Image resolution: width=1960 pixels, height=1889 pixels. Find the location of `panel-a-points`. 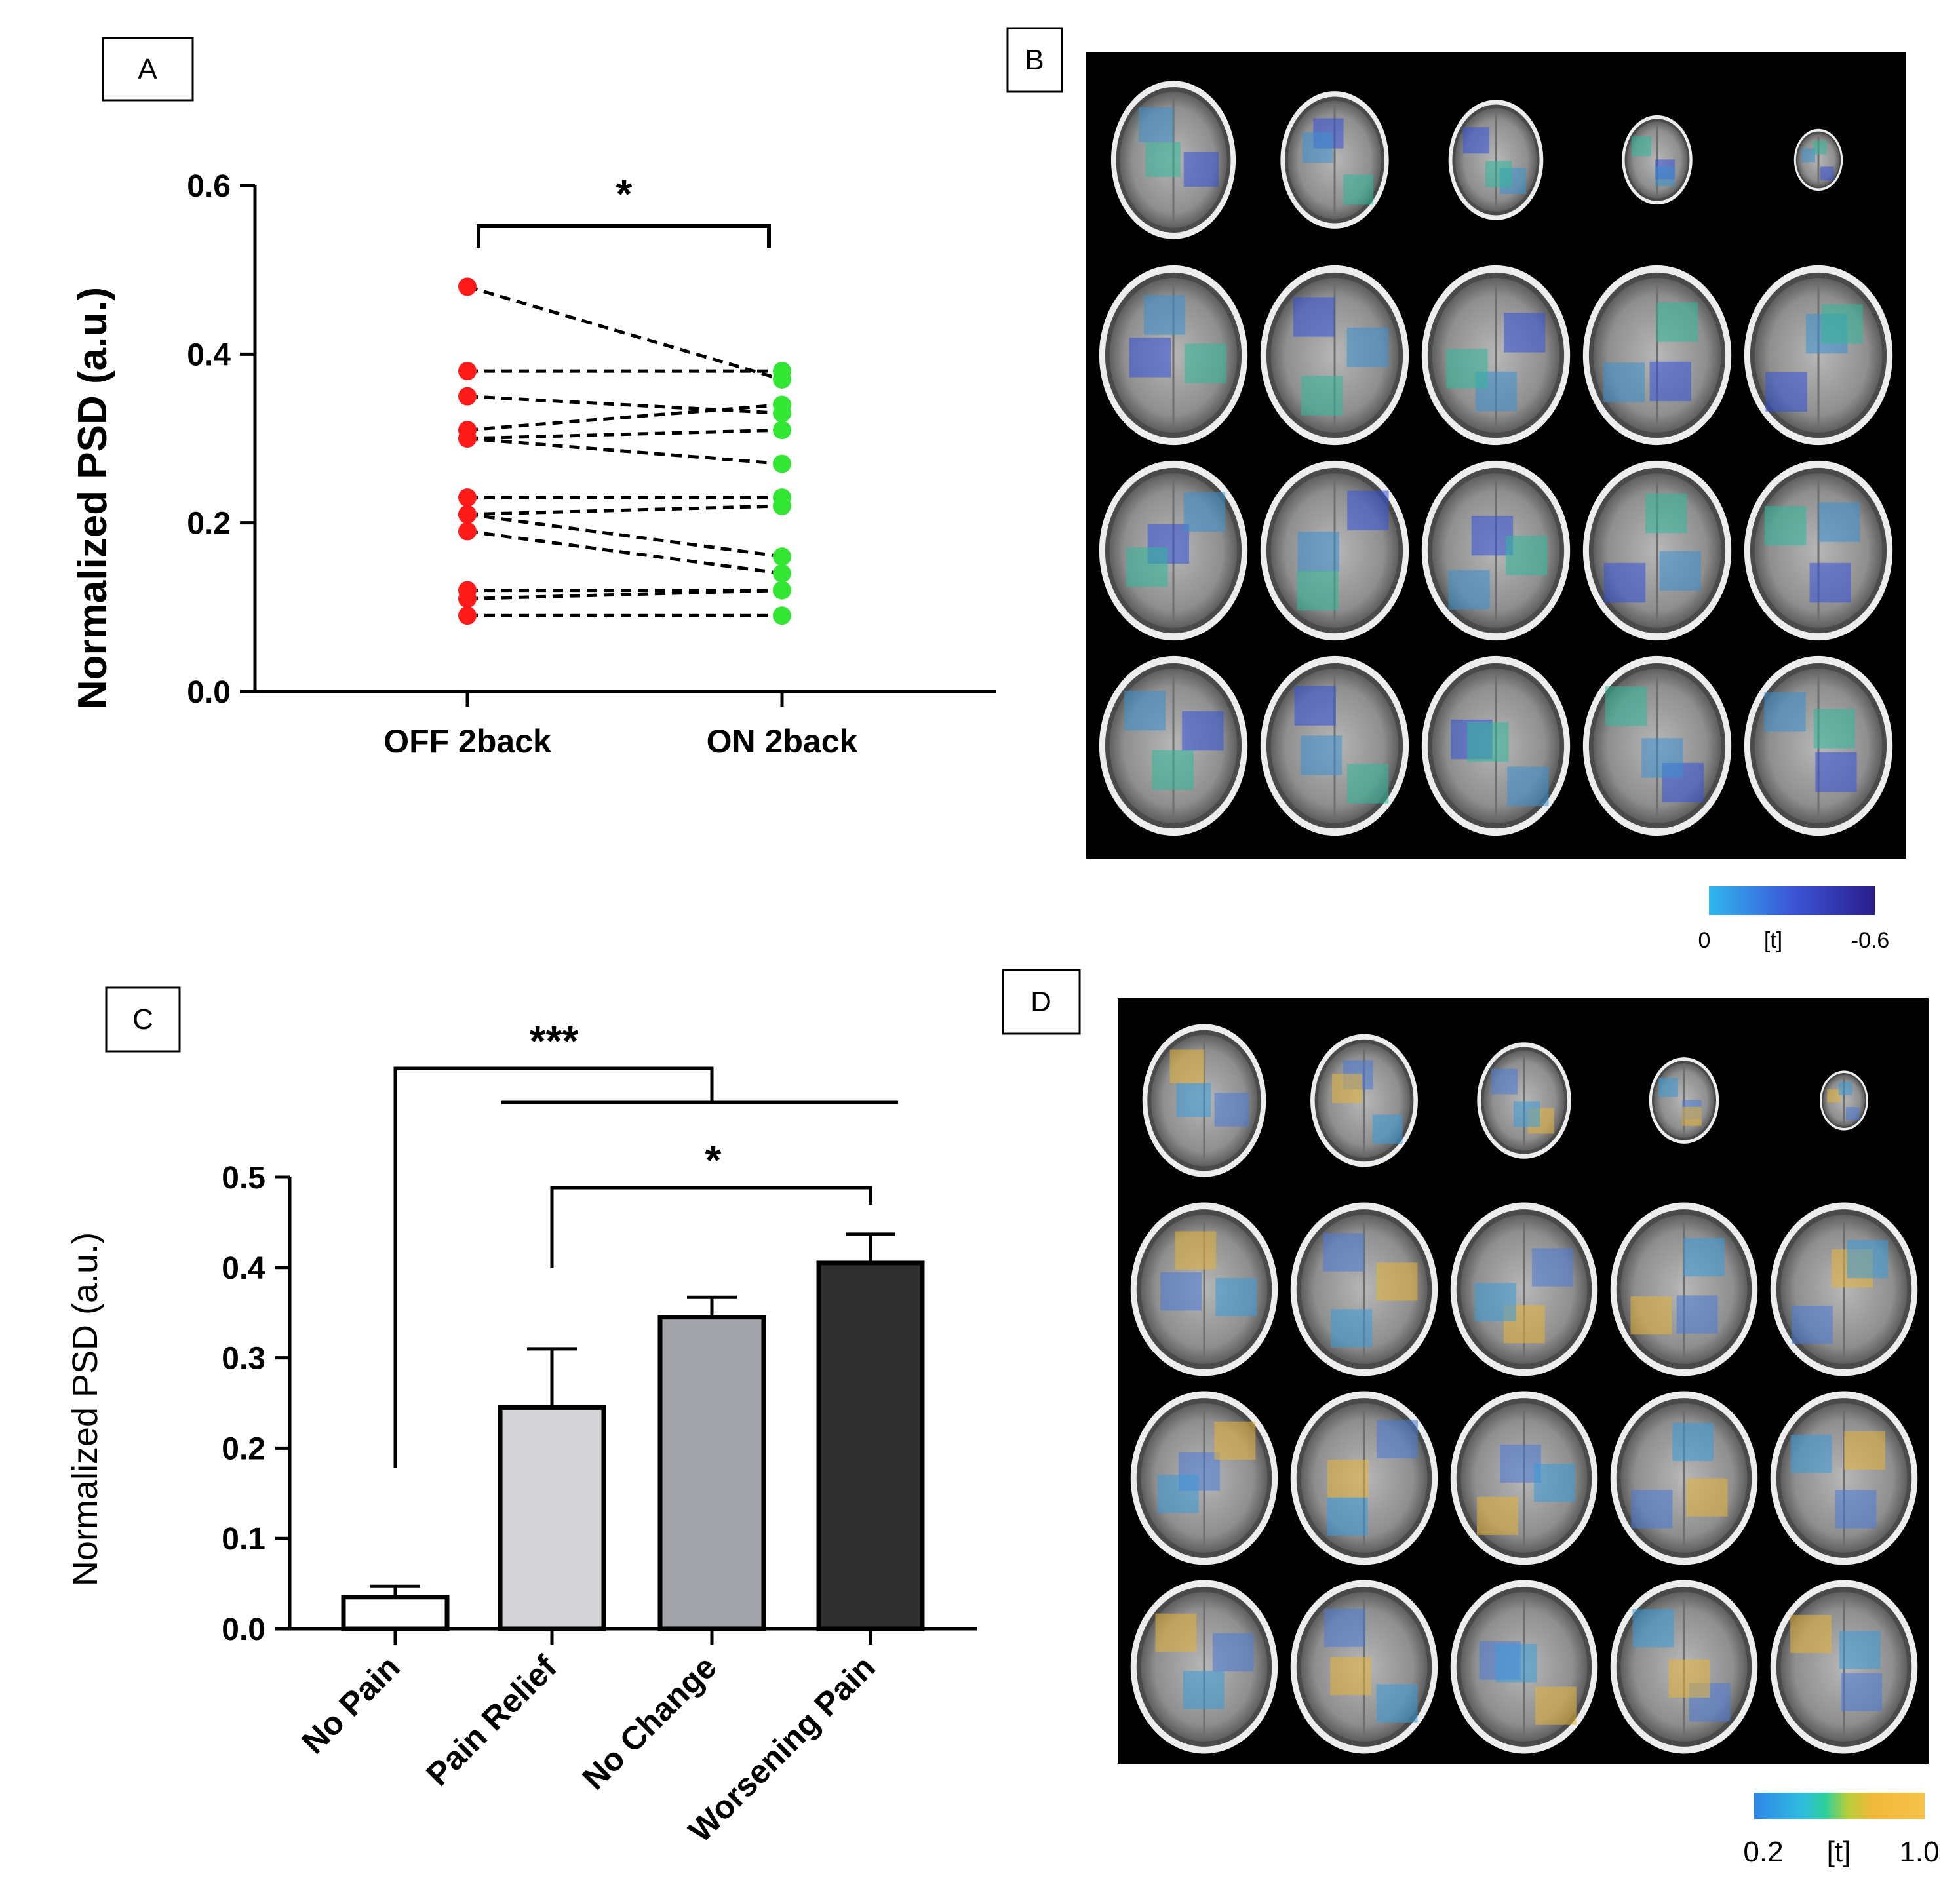

panel-a-points is located at coordinates (624, 451).